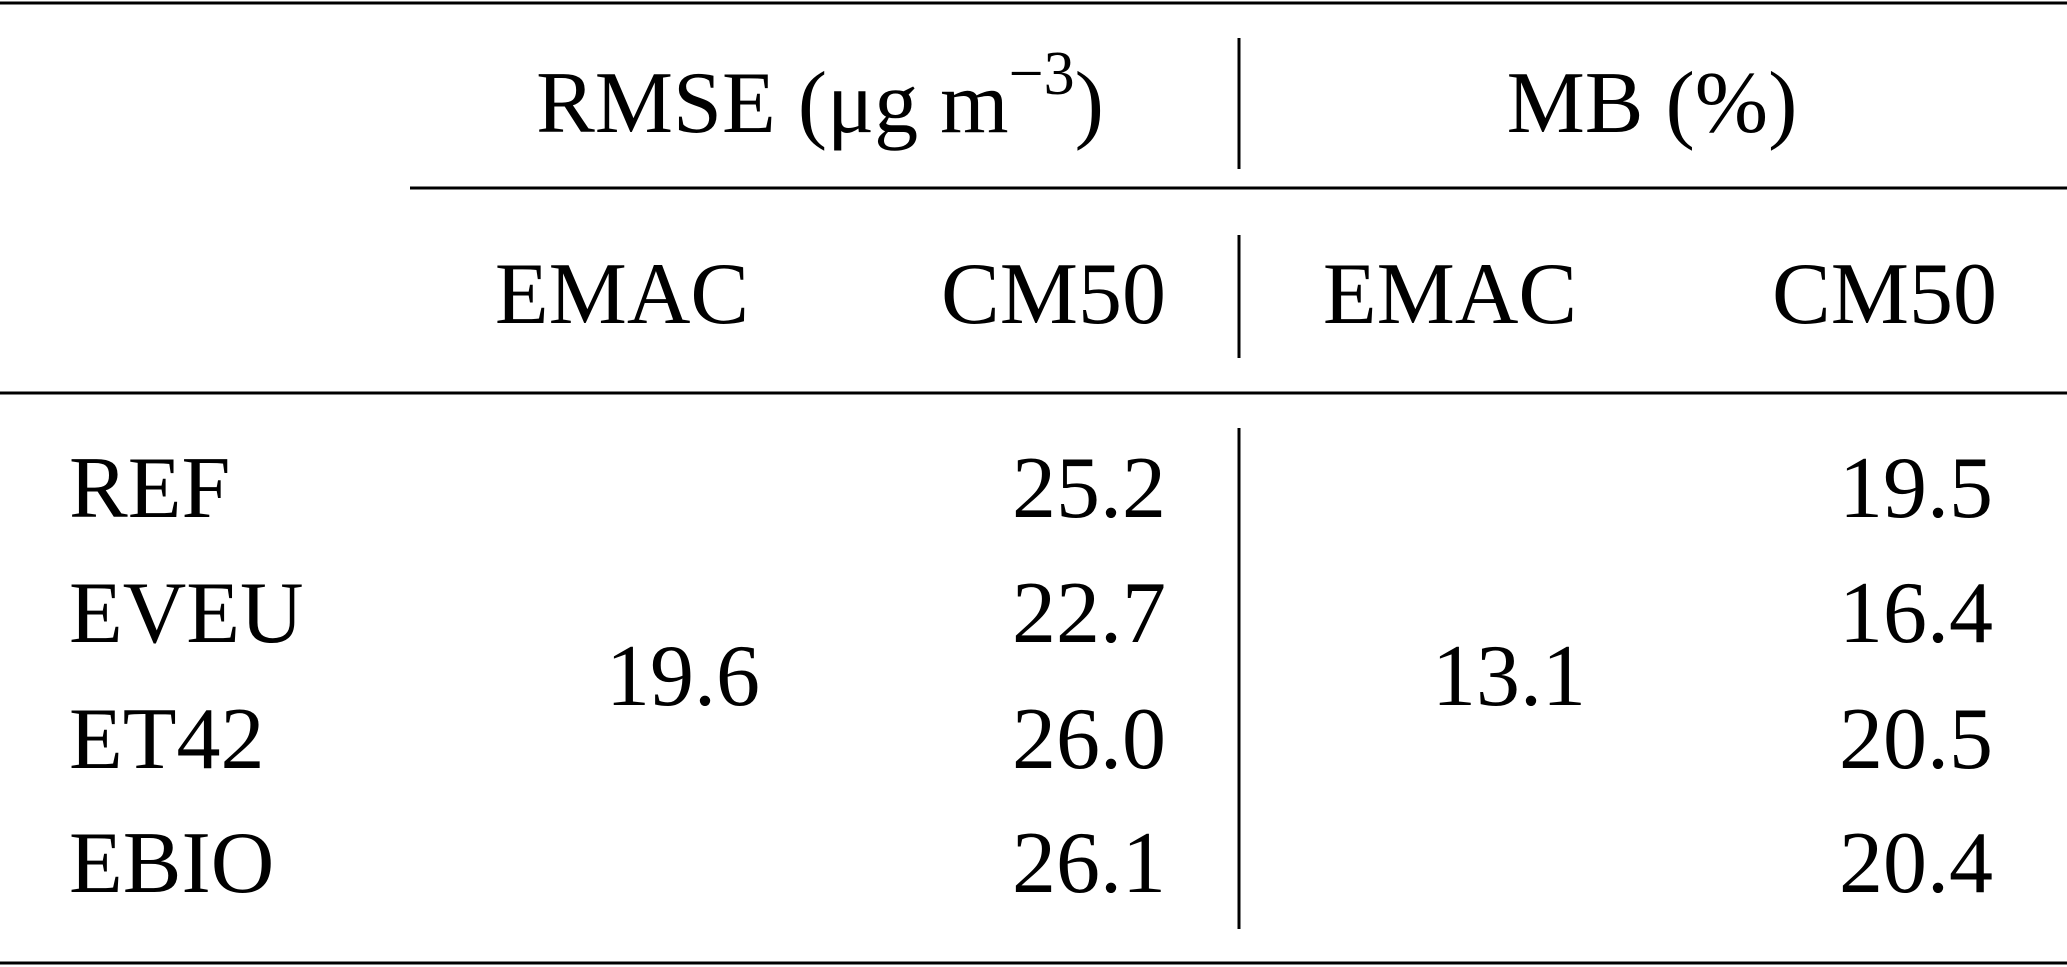  I want to click on group-label-end: ), so click(1089, 103).